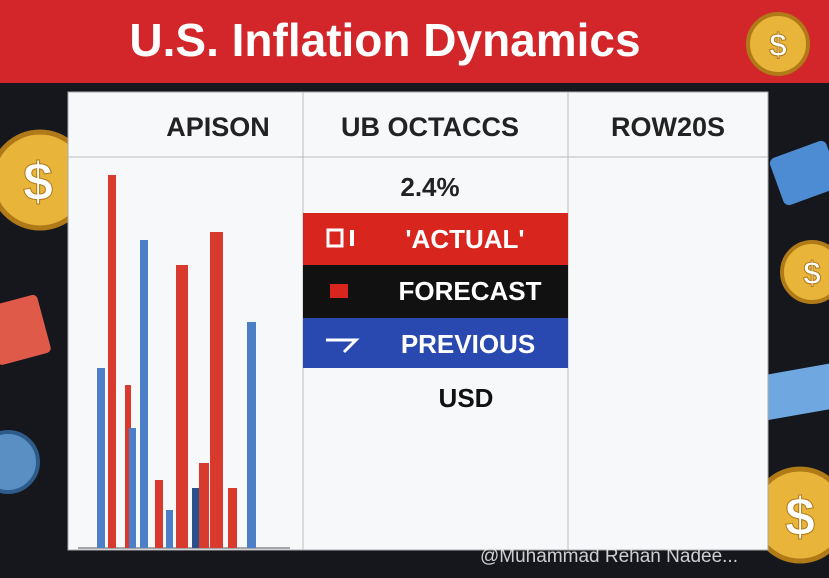  What do you see at coordinates (468, 344) in the screenshot?
I see `row-label: PREVIOUS` at bounding box center [468, 344].